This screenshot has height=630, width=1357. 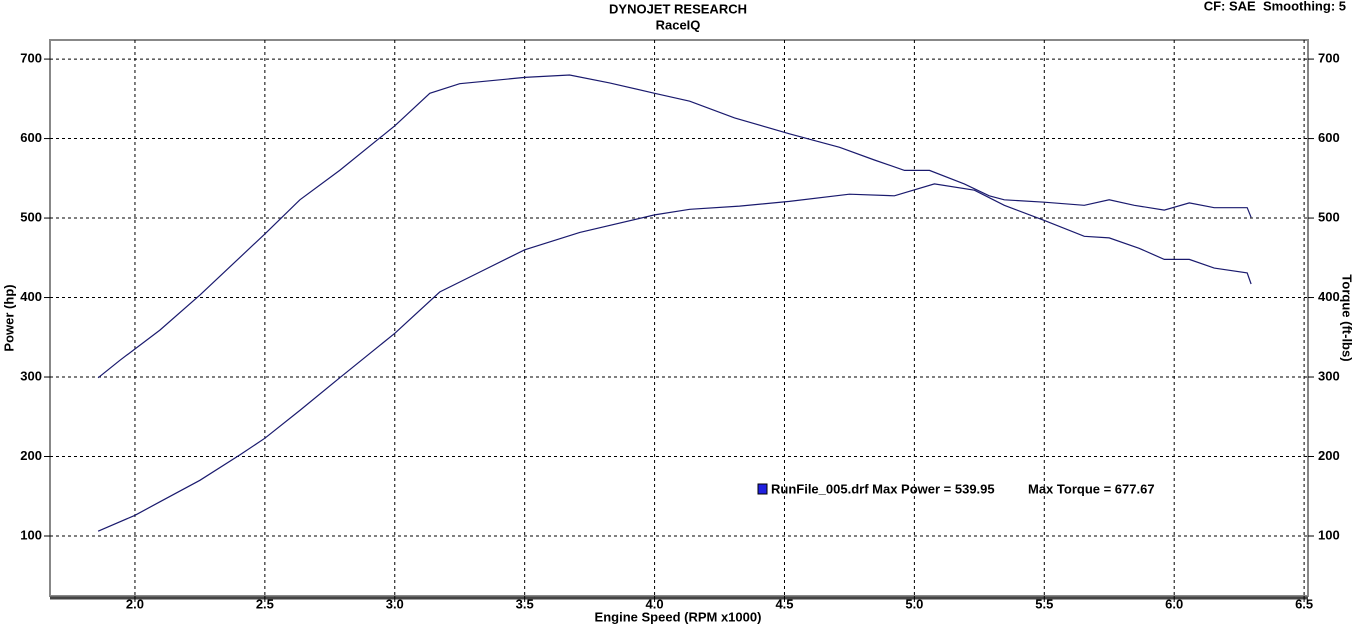 What do you see at coordinates (678, 616) in the screenshot?
I see `x-axis-label: Engine Speed (RPM x1000)` at bounding box center [678, 616].